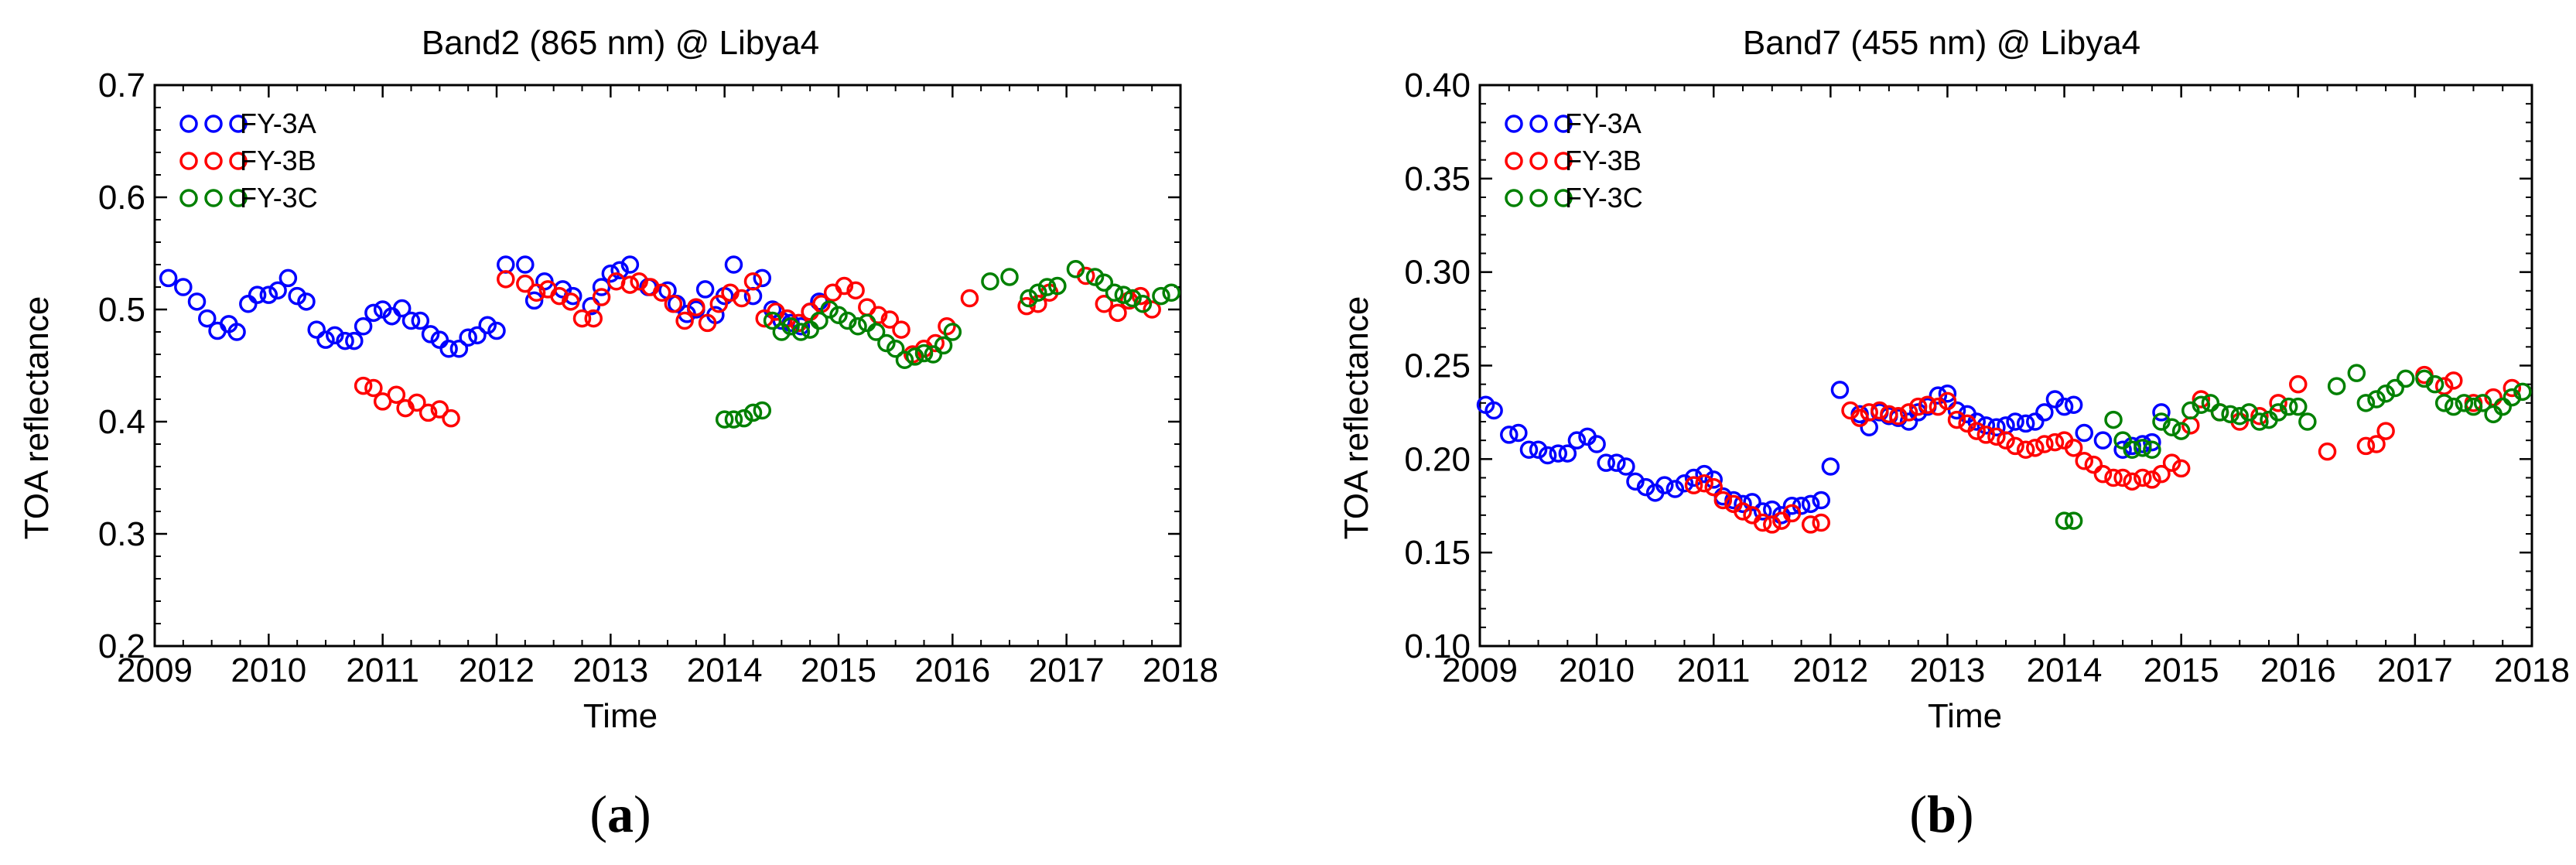  Describe the element at coordinates (121, 85) in the screenshot. I see `y-tick-label: 0.7` at that location.